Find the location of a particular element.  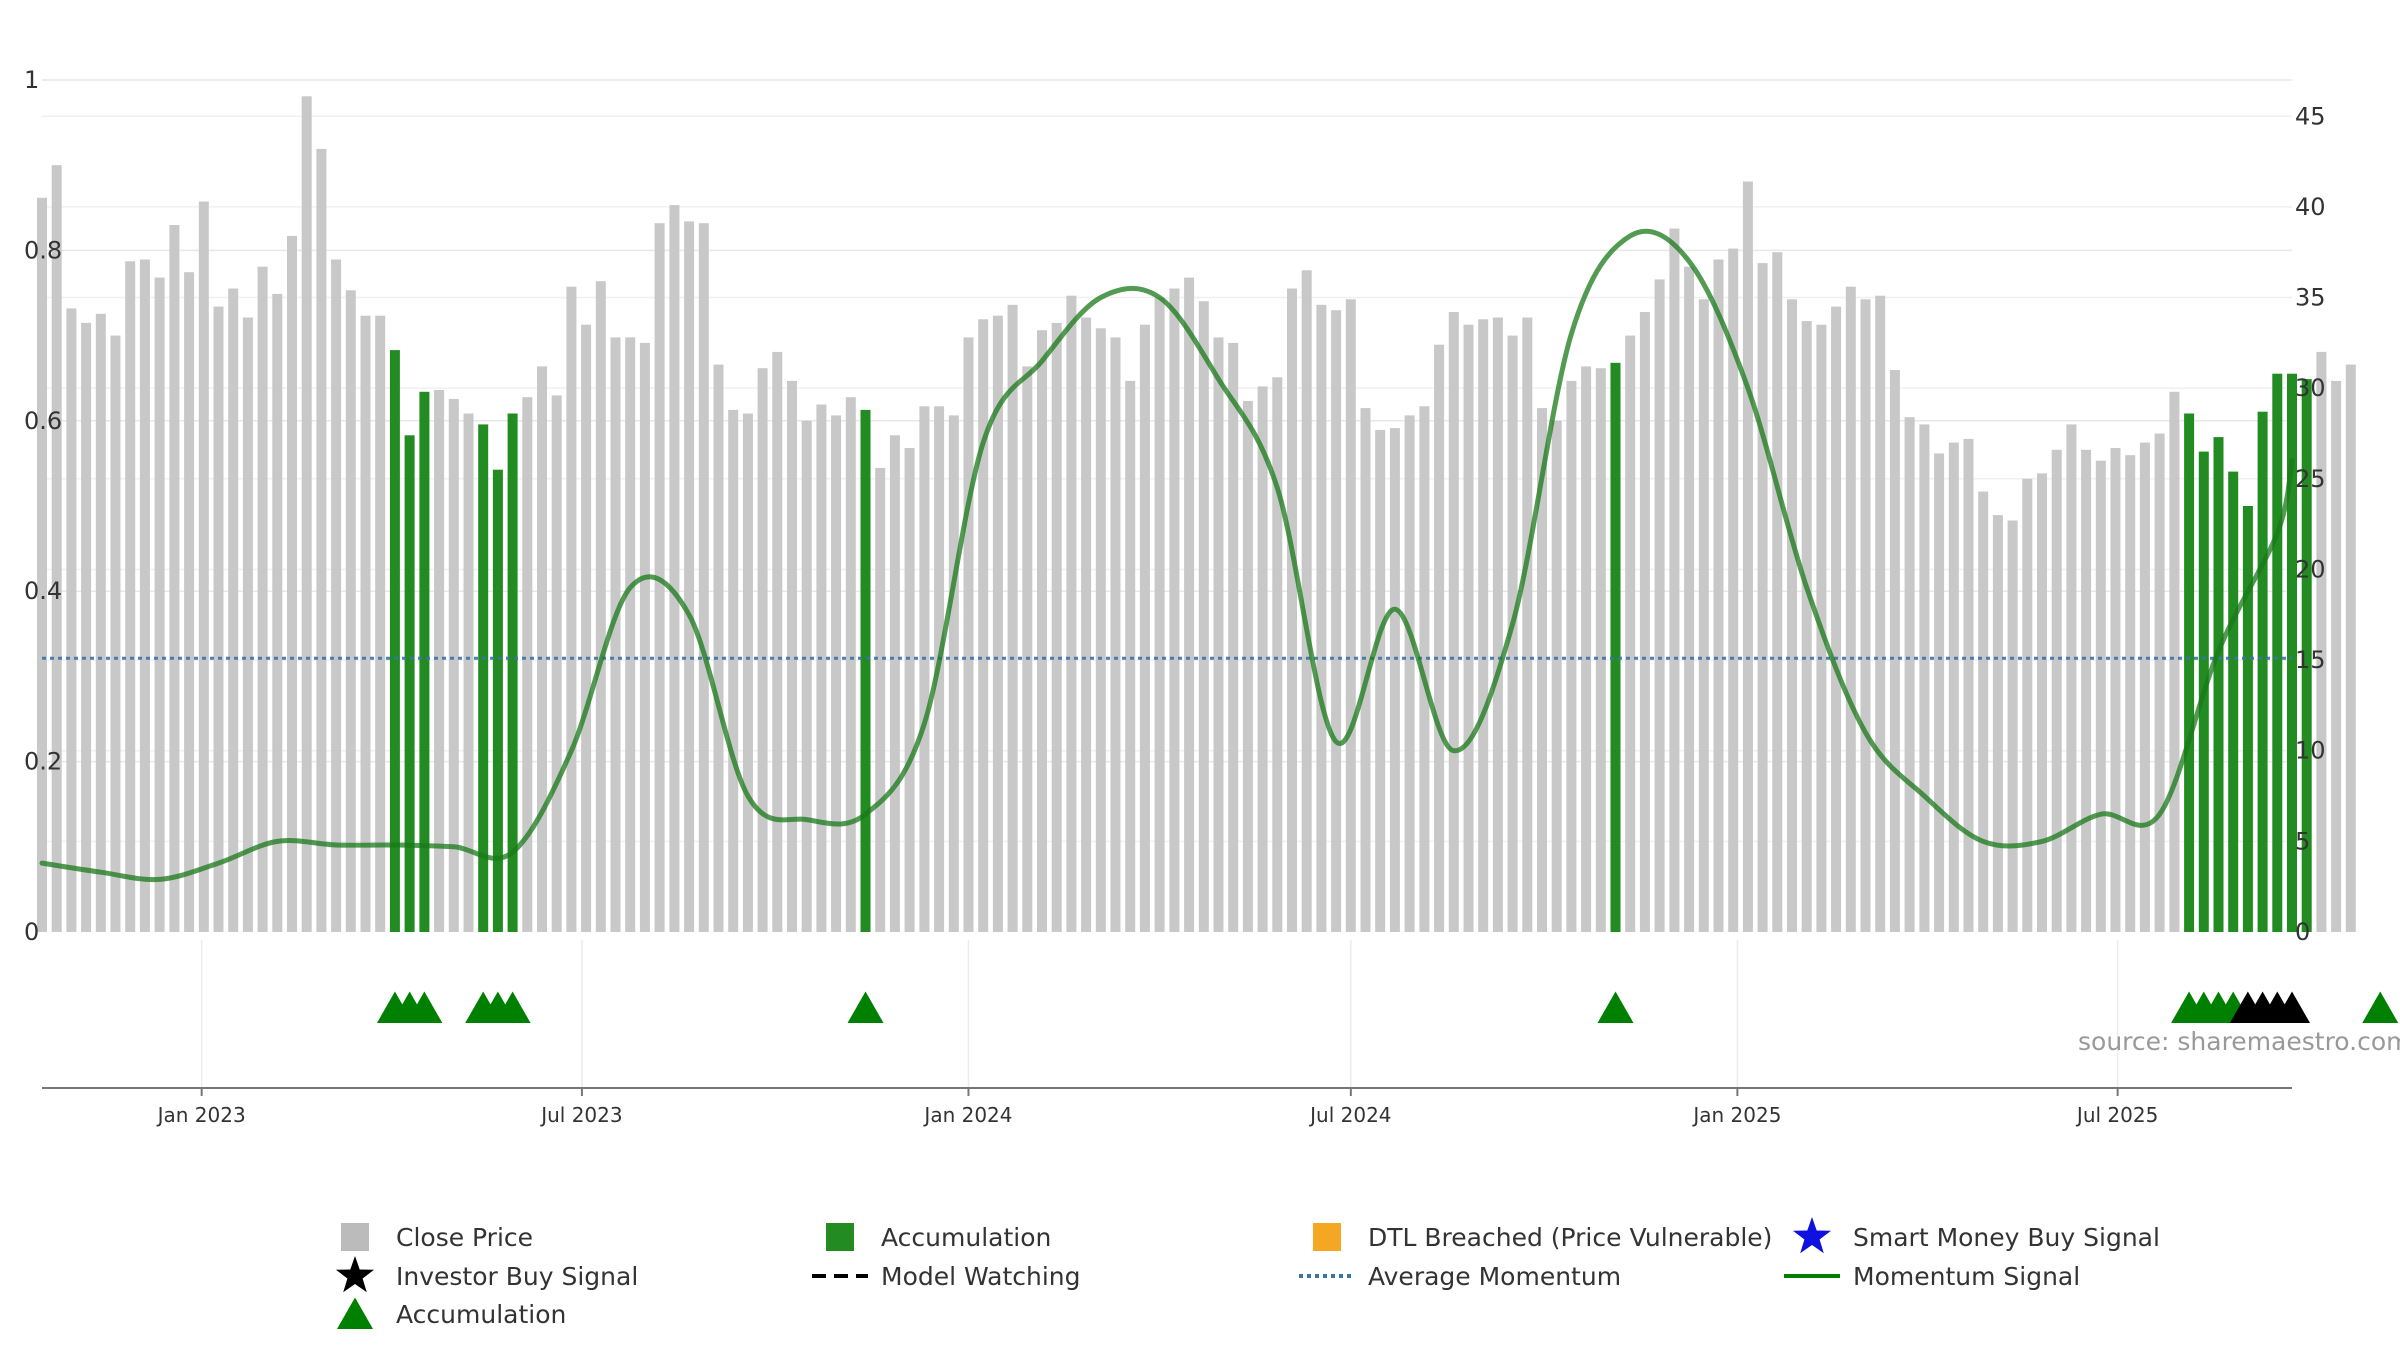

legend-item: Momentum Signal is located at coordinates (1932, 1276).